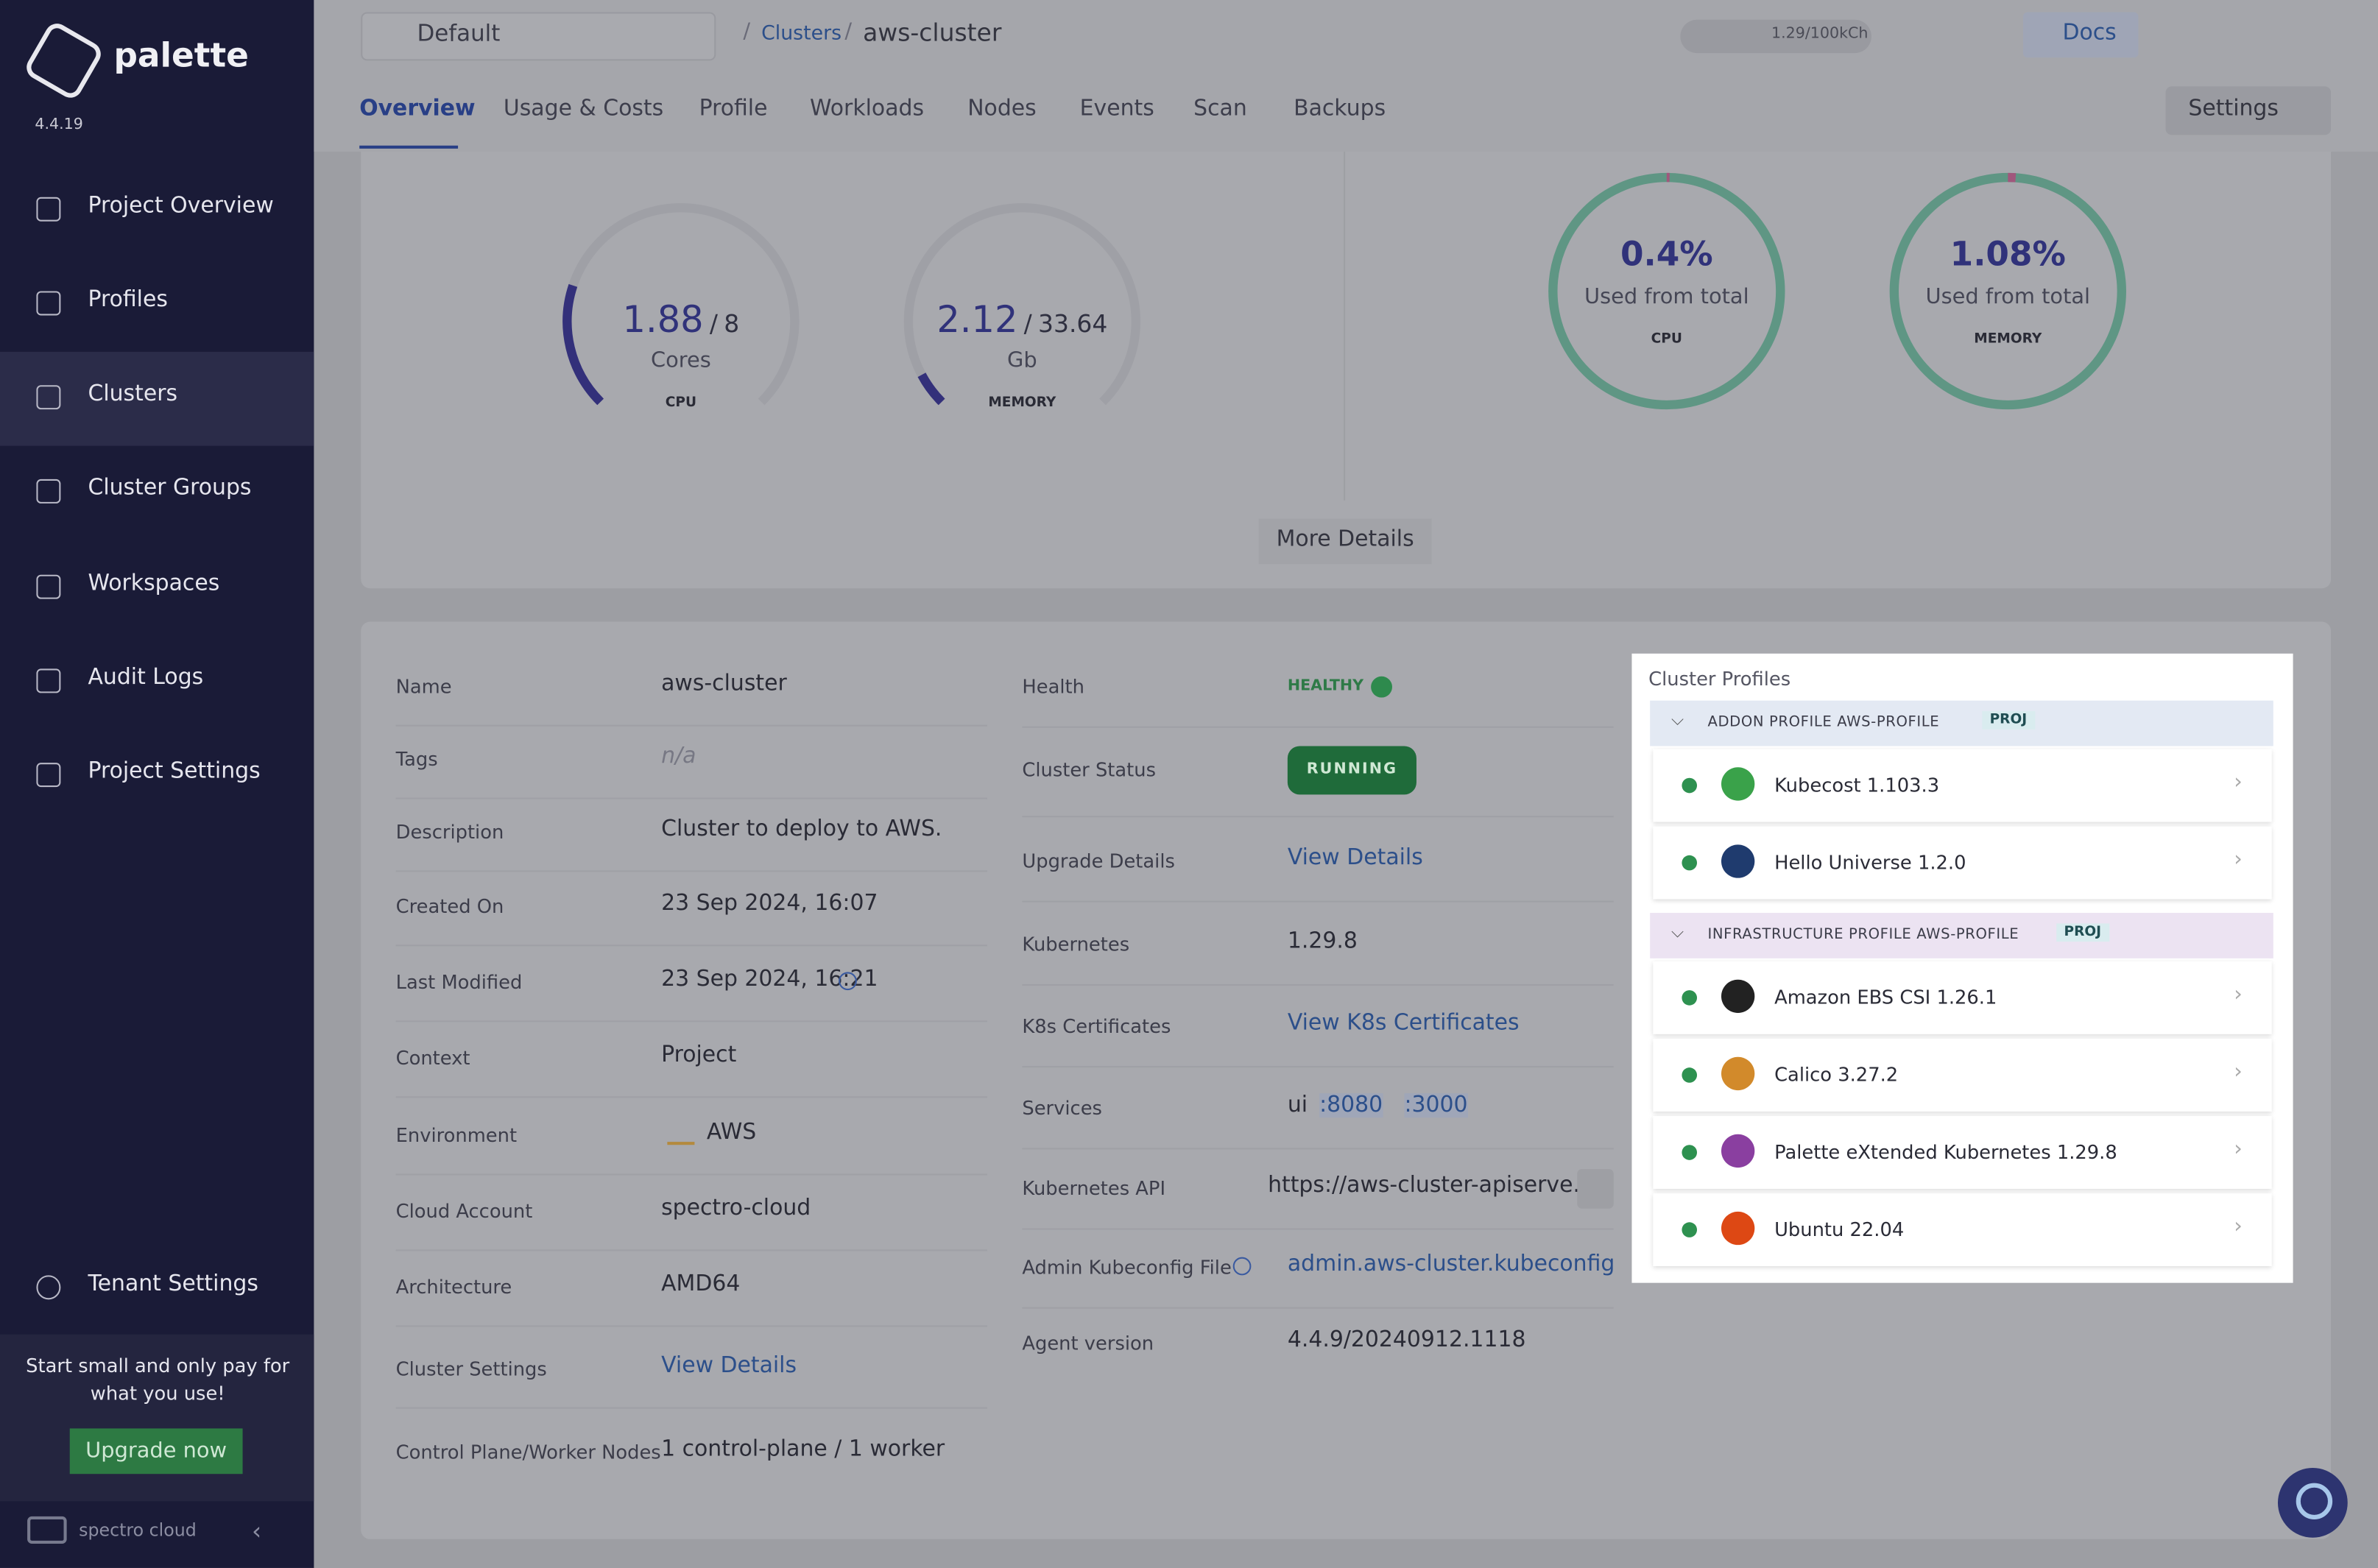 The width and height of the screenshot is (2378, 1568). What do you see at coordinates (801, 829) in the screenshot?
I see `detail-value: Cluster to deploy to AWS.` at bounding box center [801, 829].